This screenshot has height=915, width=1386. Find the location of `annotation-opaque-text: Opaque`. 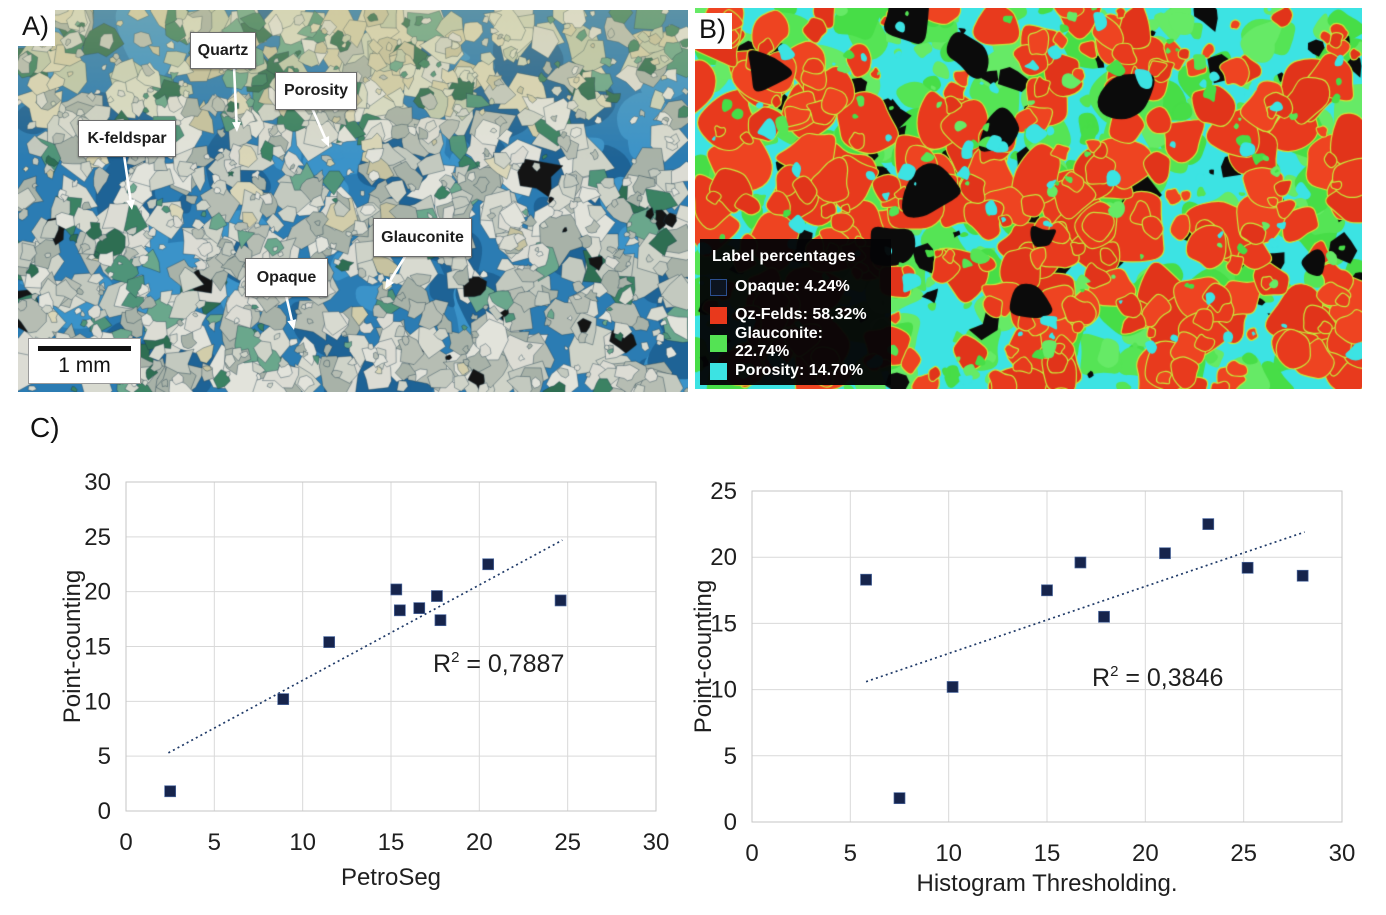

annotation-opaque-text: Opaque is located at coordinates (286, 277).